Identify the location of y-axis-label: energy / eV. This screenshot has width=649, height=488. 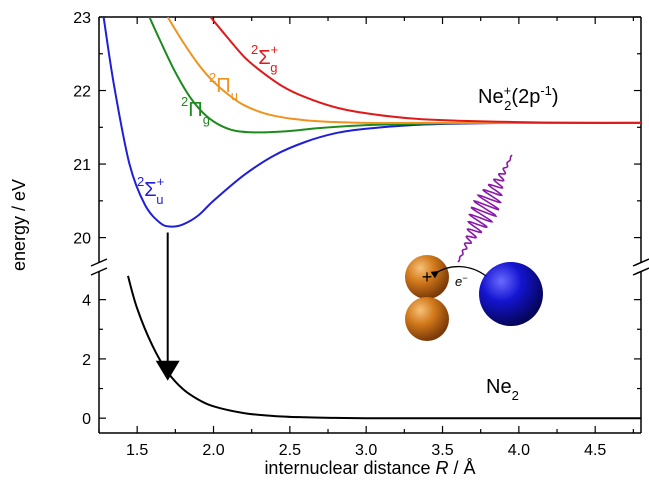
(19, 225).